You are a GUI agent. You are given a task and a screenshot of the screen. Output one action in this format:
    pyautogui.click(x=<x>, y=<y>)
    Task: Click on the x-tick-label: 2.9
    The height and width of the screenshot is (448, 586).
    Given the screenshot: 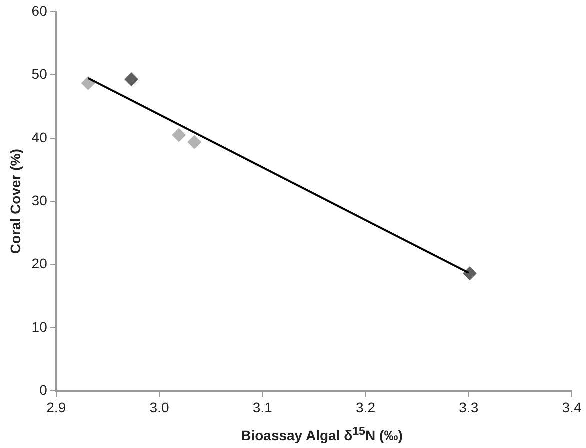 What is the action you would take?
    pyautogui.click(x=56, y=407)
    